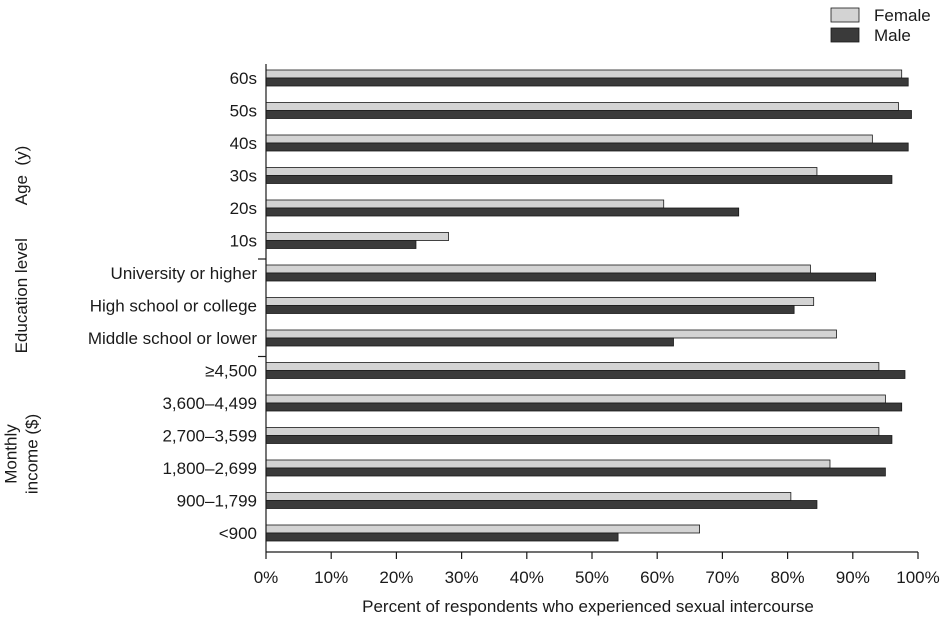 The height and width of the screenshot is (617, 949). What do you see at coordinates (243, 111) in the screenshot?
I see `category-label: 50s` at bounding box center [243, 111].